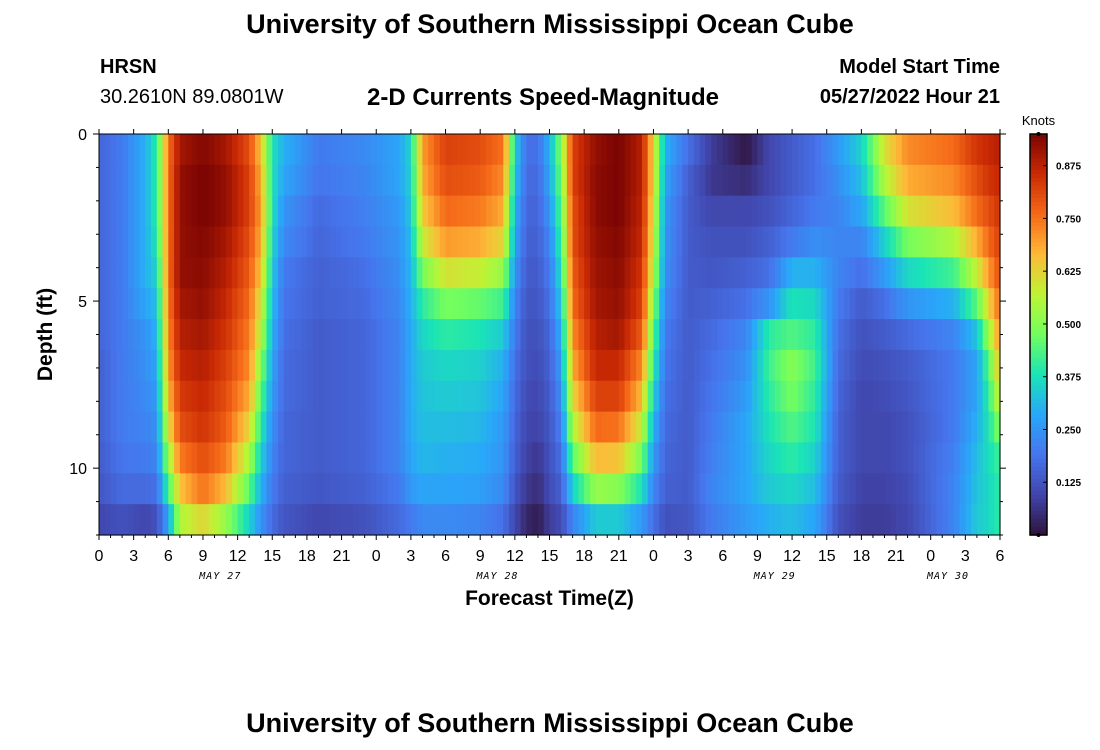 The image size is (1100, 750). Describe the element at coordinates (307, 556) in the screenshot. I see `x-tick-label: 18` at that location.